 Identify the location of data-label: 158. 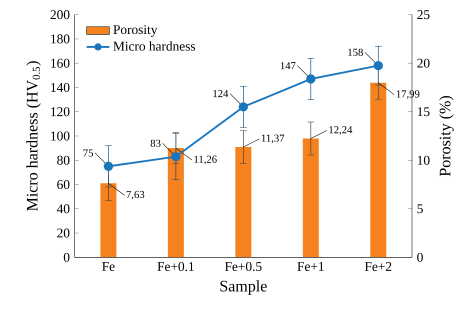
(355, 52).